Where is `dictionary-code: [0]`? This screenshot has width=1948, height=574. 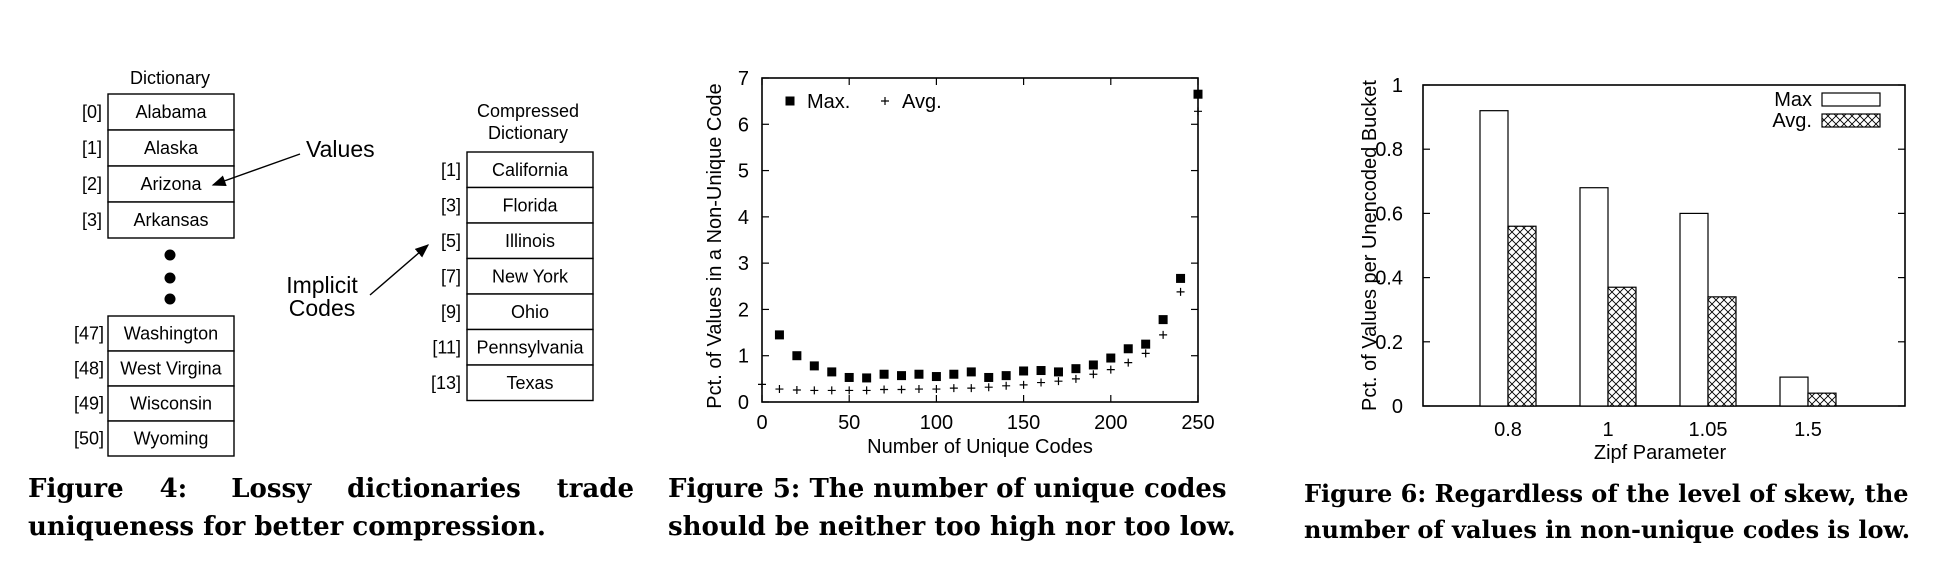 dictionary-code: [0] is located at coordinates (92, 112).